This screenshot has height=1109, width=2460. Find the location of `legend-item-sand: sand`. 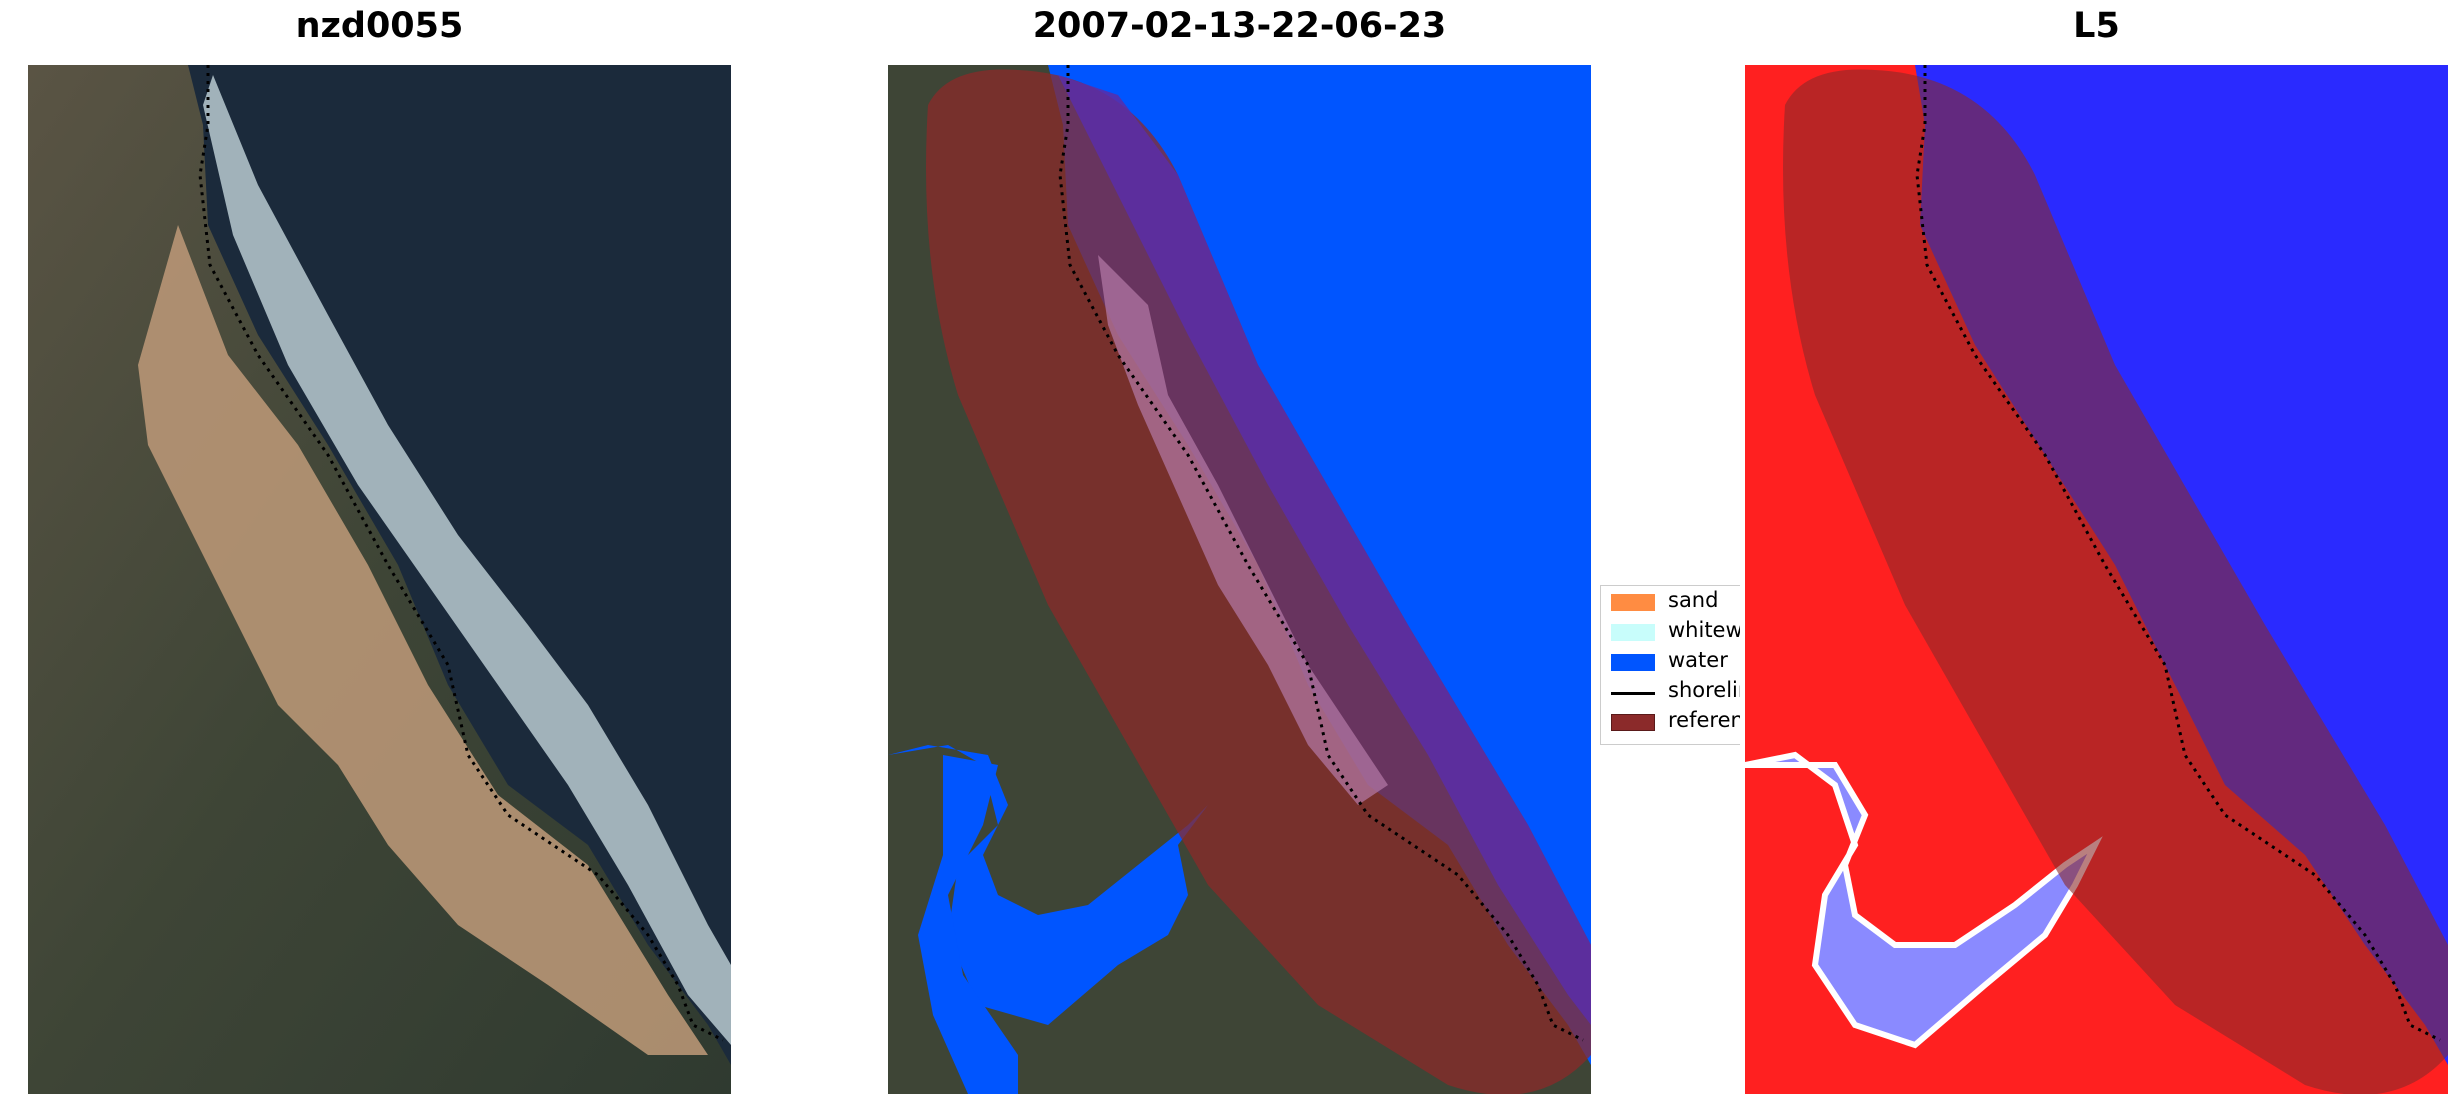

legend-item-sand: sand is located at coordinates (1670, 601).